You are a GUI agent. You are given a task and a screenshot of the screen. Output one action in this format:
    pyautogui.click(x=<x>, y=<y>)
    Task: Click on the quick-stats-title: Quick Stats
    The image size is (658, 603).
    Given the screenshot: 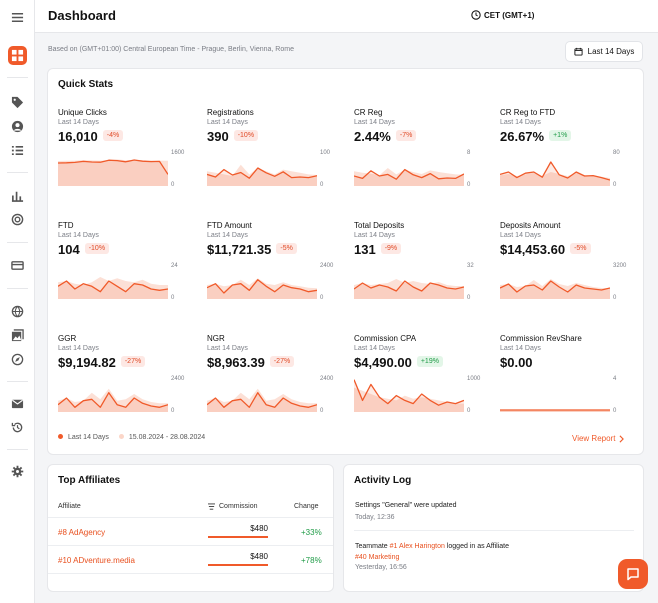 What is the action you would take?
    pyautogui.click(x=86, y=84)
    